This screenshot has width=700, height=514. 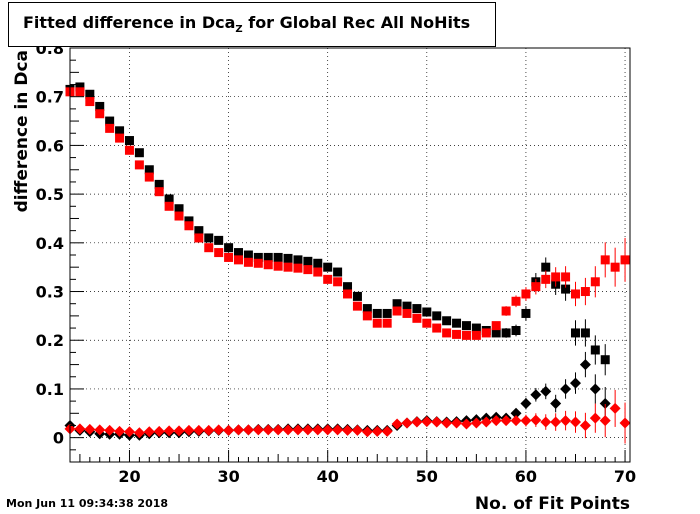 I want to click on y-tick-label: 0, so click(x=58, y=438).